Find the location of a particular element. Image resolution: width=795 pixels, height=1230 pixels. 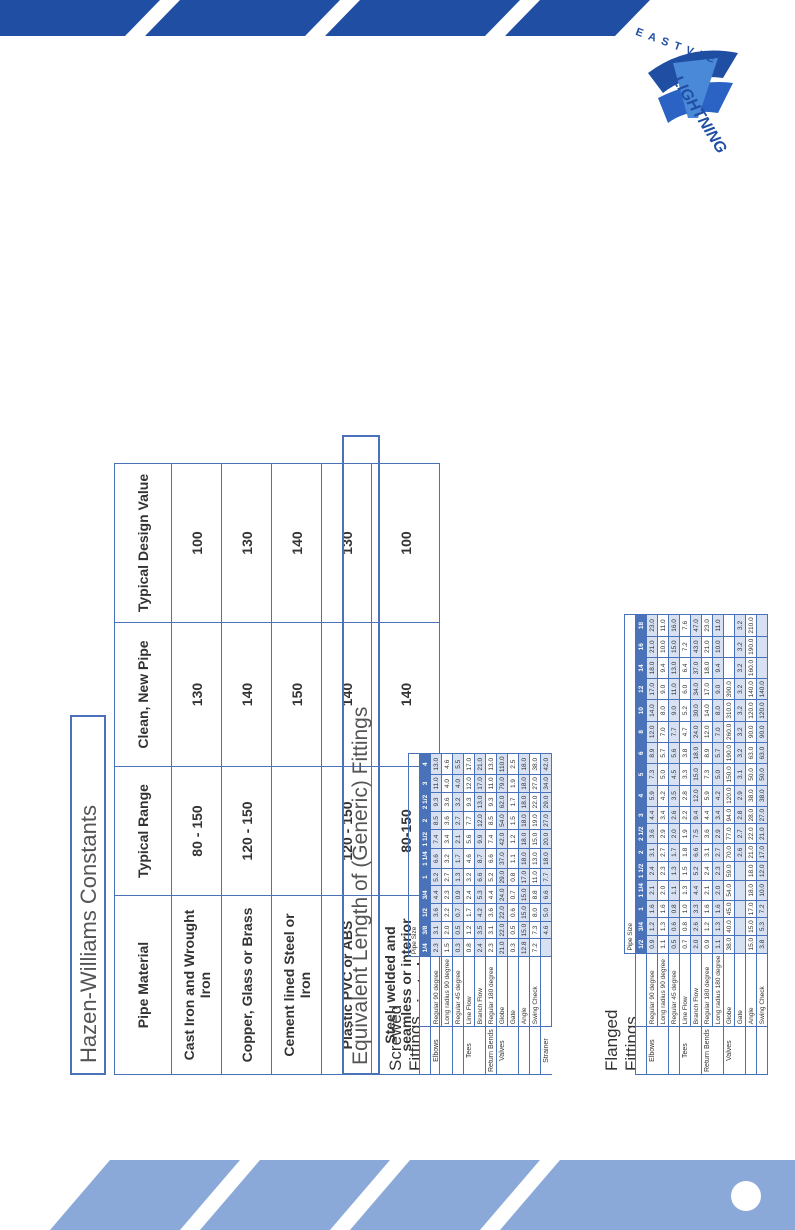

size-header: 18 is located at coordinates (641, 625).